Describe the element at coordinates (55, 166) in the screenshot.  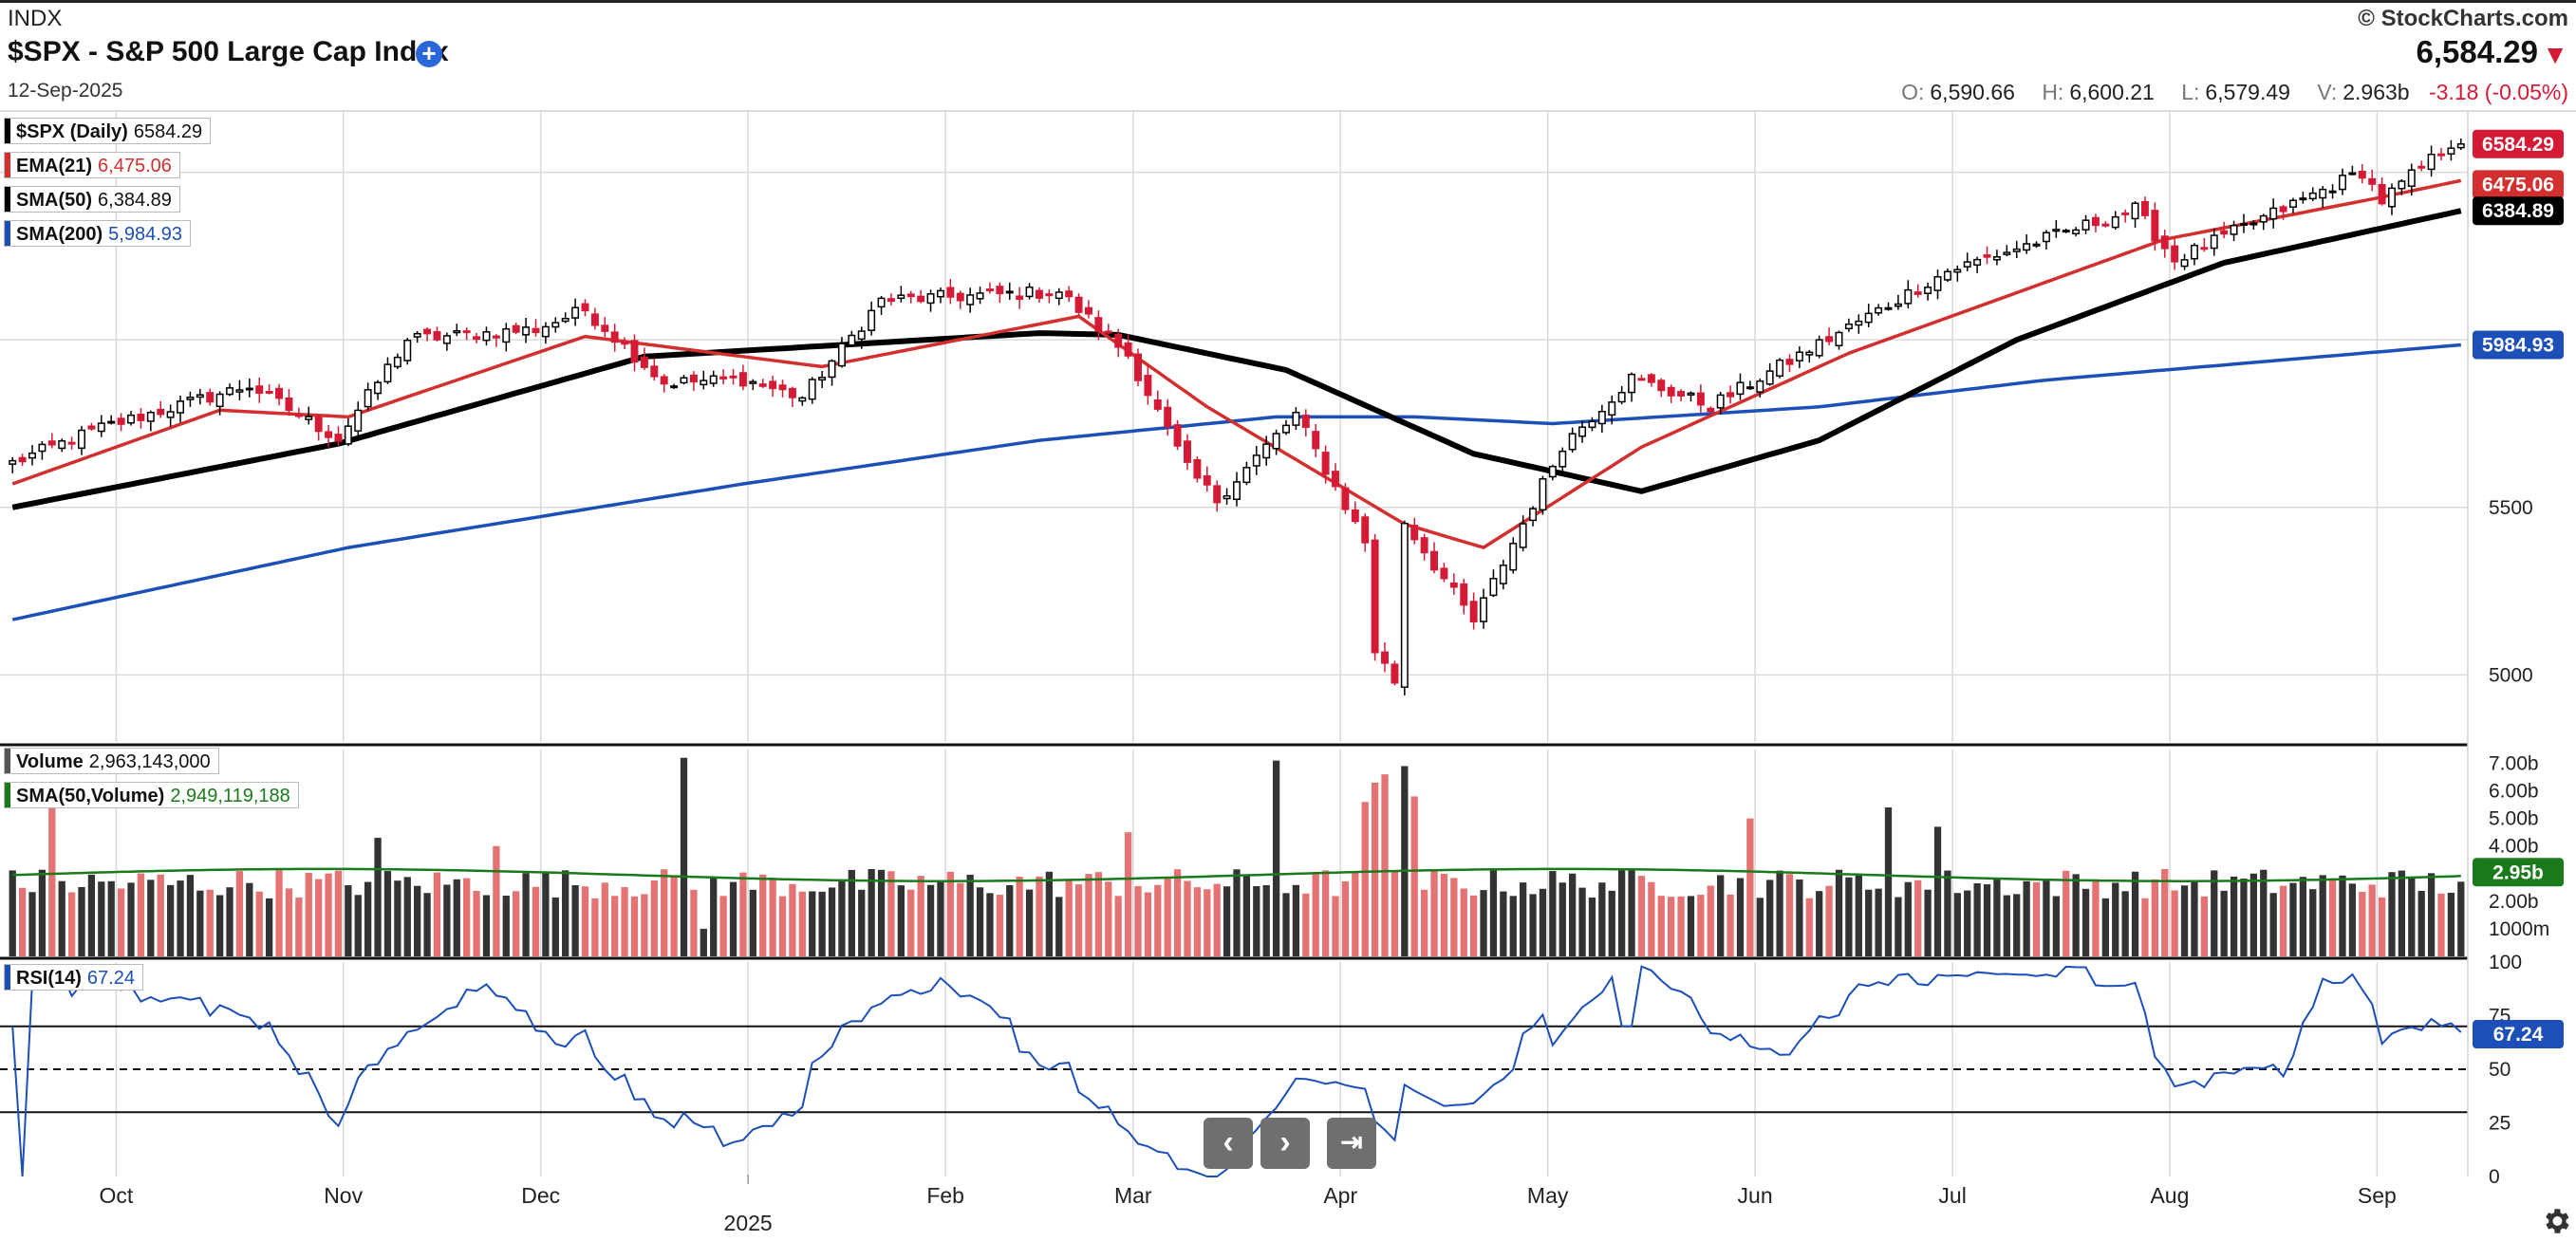
I see `legend-ema21-label: EMA(21)` at that location.